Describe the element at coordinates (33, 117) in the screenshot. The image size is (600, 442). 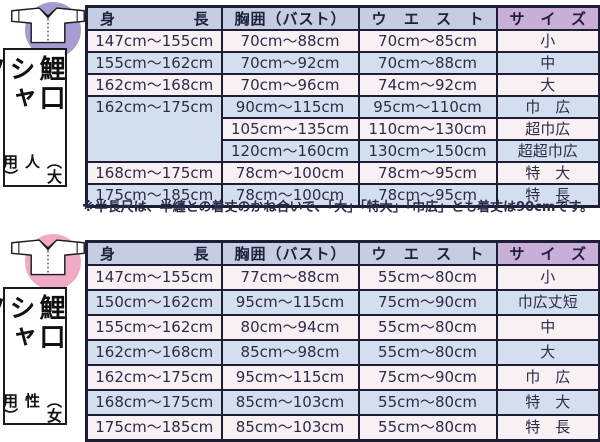
I see `adult-title-box: 鯉口シャツ （大人用）` at that location.